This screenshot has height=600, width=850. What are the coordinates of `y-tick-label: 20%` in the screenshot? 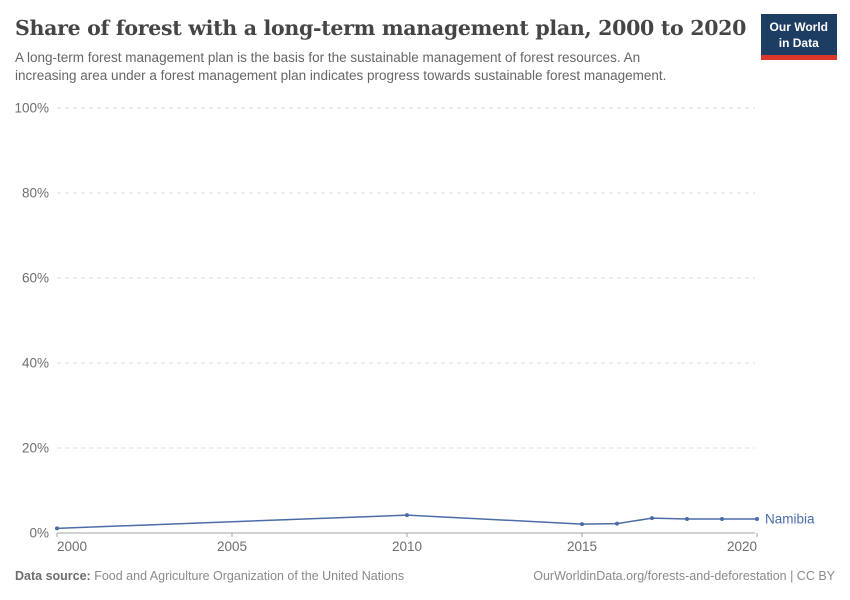 It's located at (35, 448).